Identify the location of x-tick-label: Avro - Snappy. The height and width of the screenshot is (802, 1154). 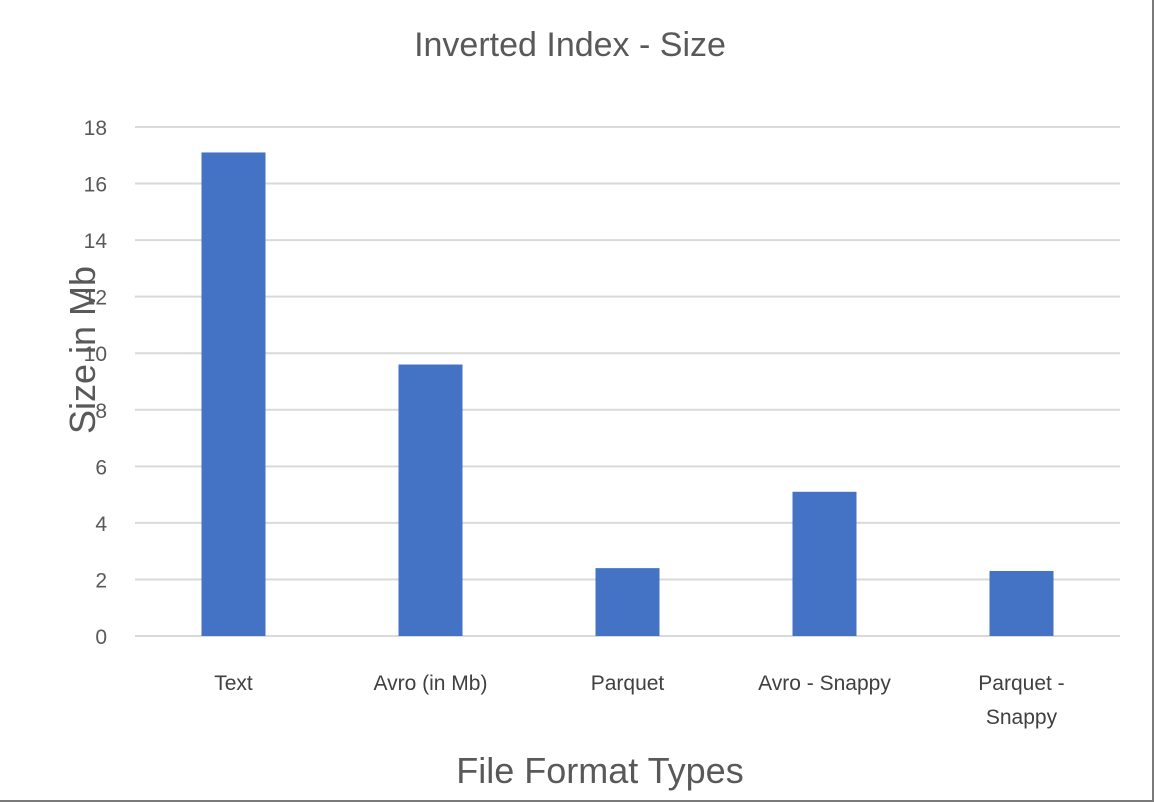
(824, 683).